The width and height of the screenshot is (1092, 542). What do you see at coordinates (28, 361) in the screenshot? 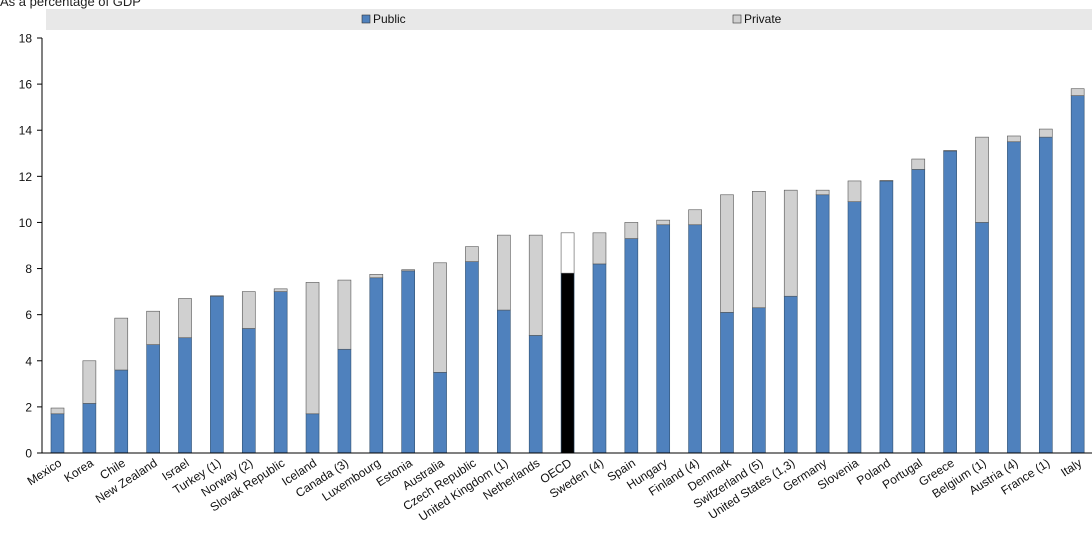
I see `y-tick-label: 4` at bounding box center [28, 361].